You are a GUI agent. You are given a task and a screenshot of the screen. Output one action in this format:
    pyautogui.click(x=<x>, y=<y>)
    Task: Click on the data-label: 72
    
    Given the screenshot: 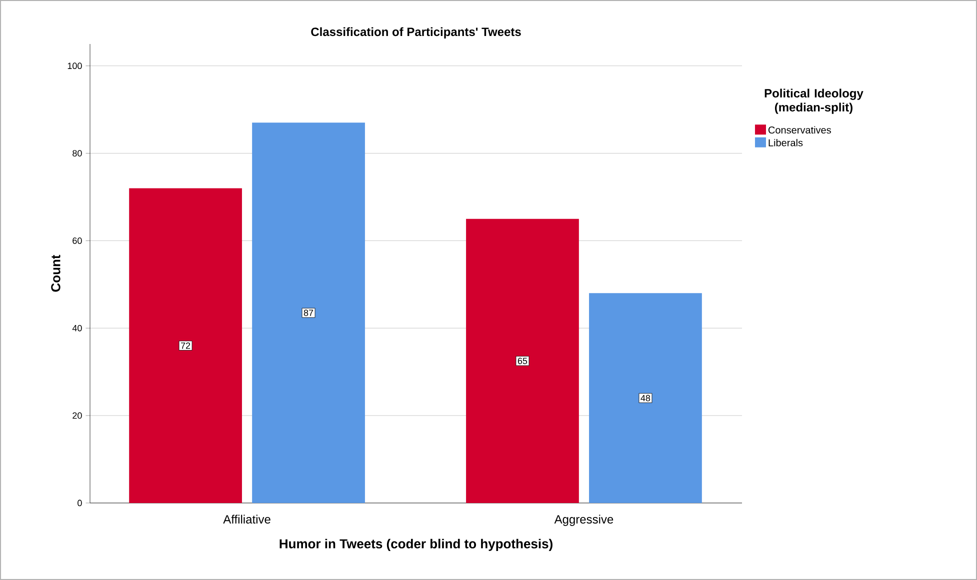 What is the action you would take?
    pyautogui.click(x=185, y=345)
    